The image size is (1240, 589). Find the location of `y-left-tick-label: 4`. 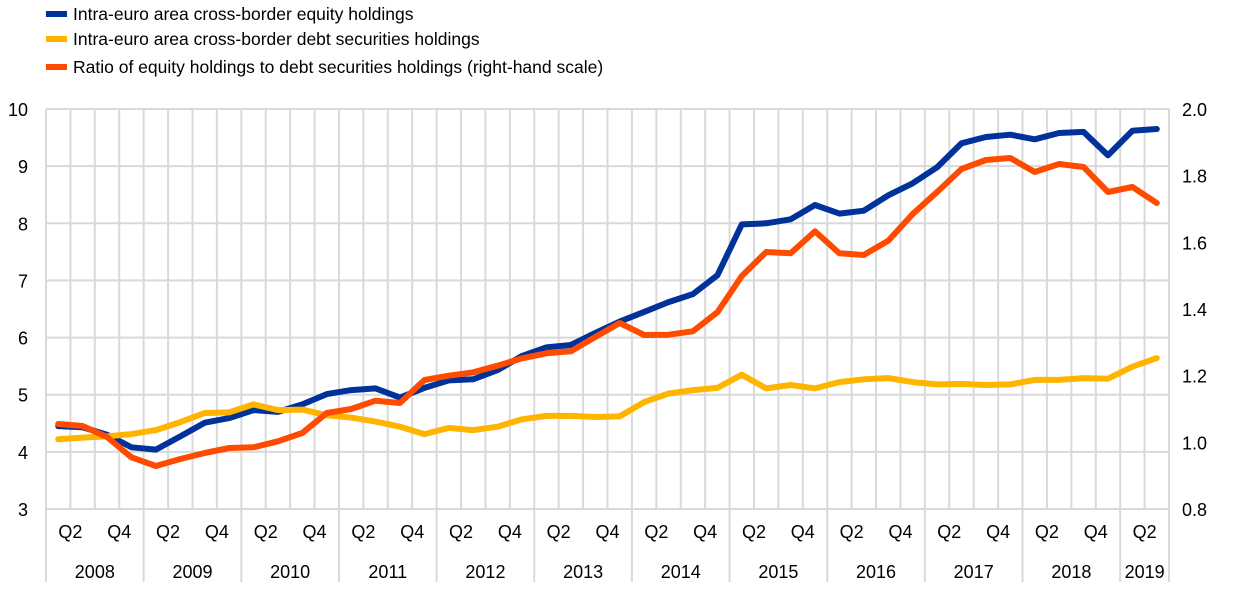

y-left-tick-label: 4 is located at coordinates (23, 453).